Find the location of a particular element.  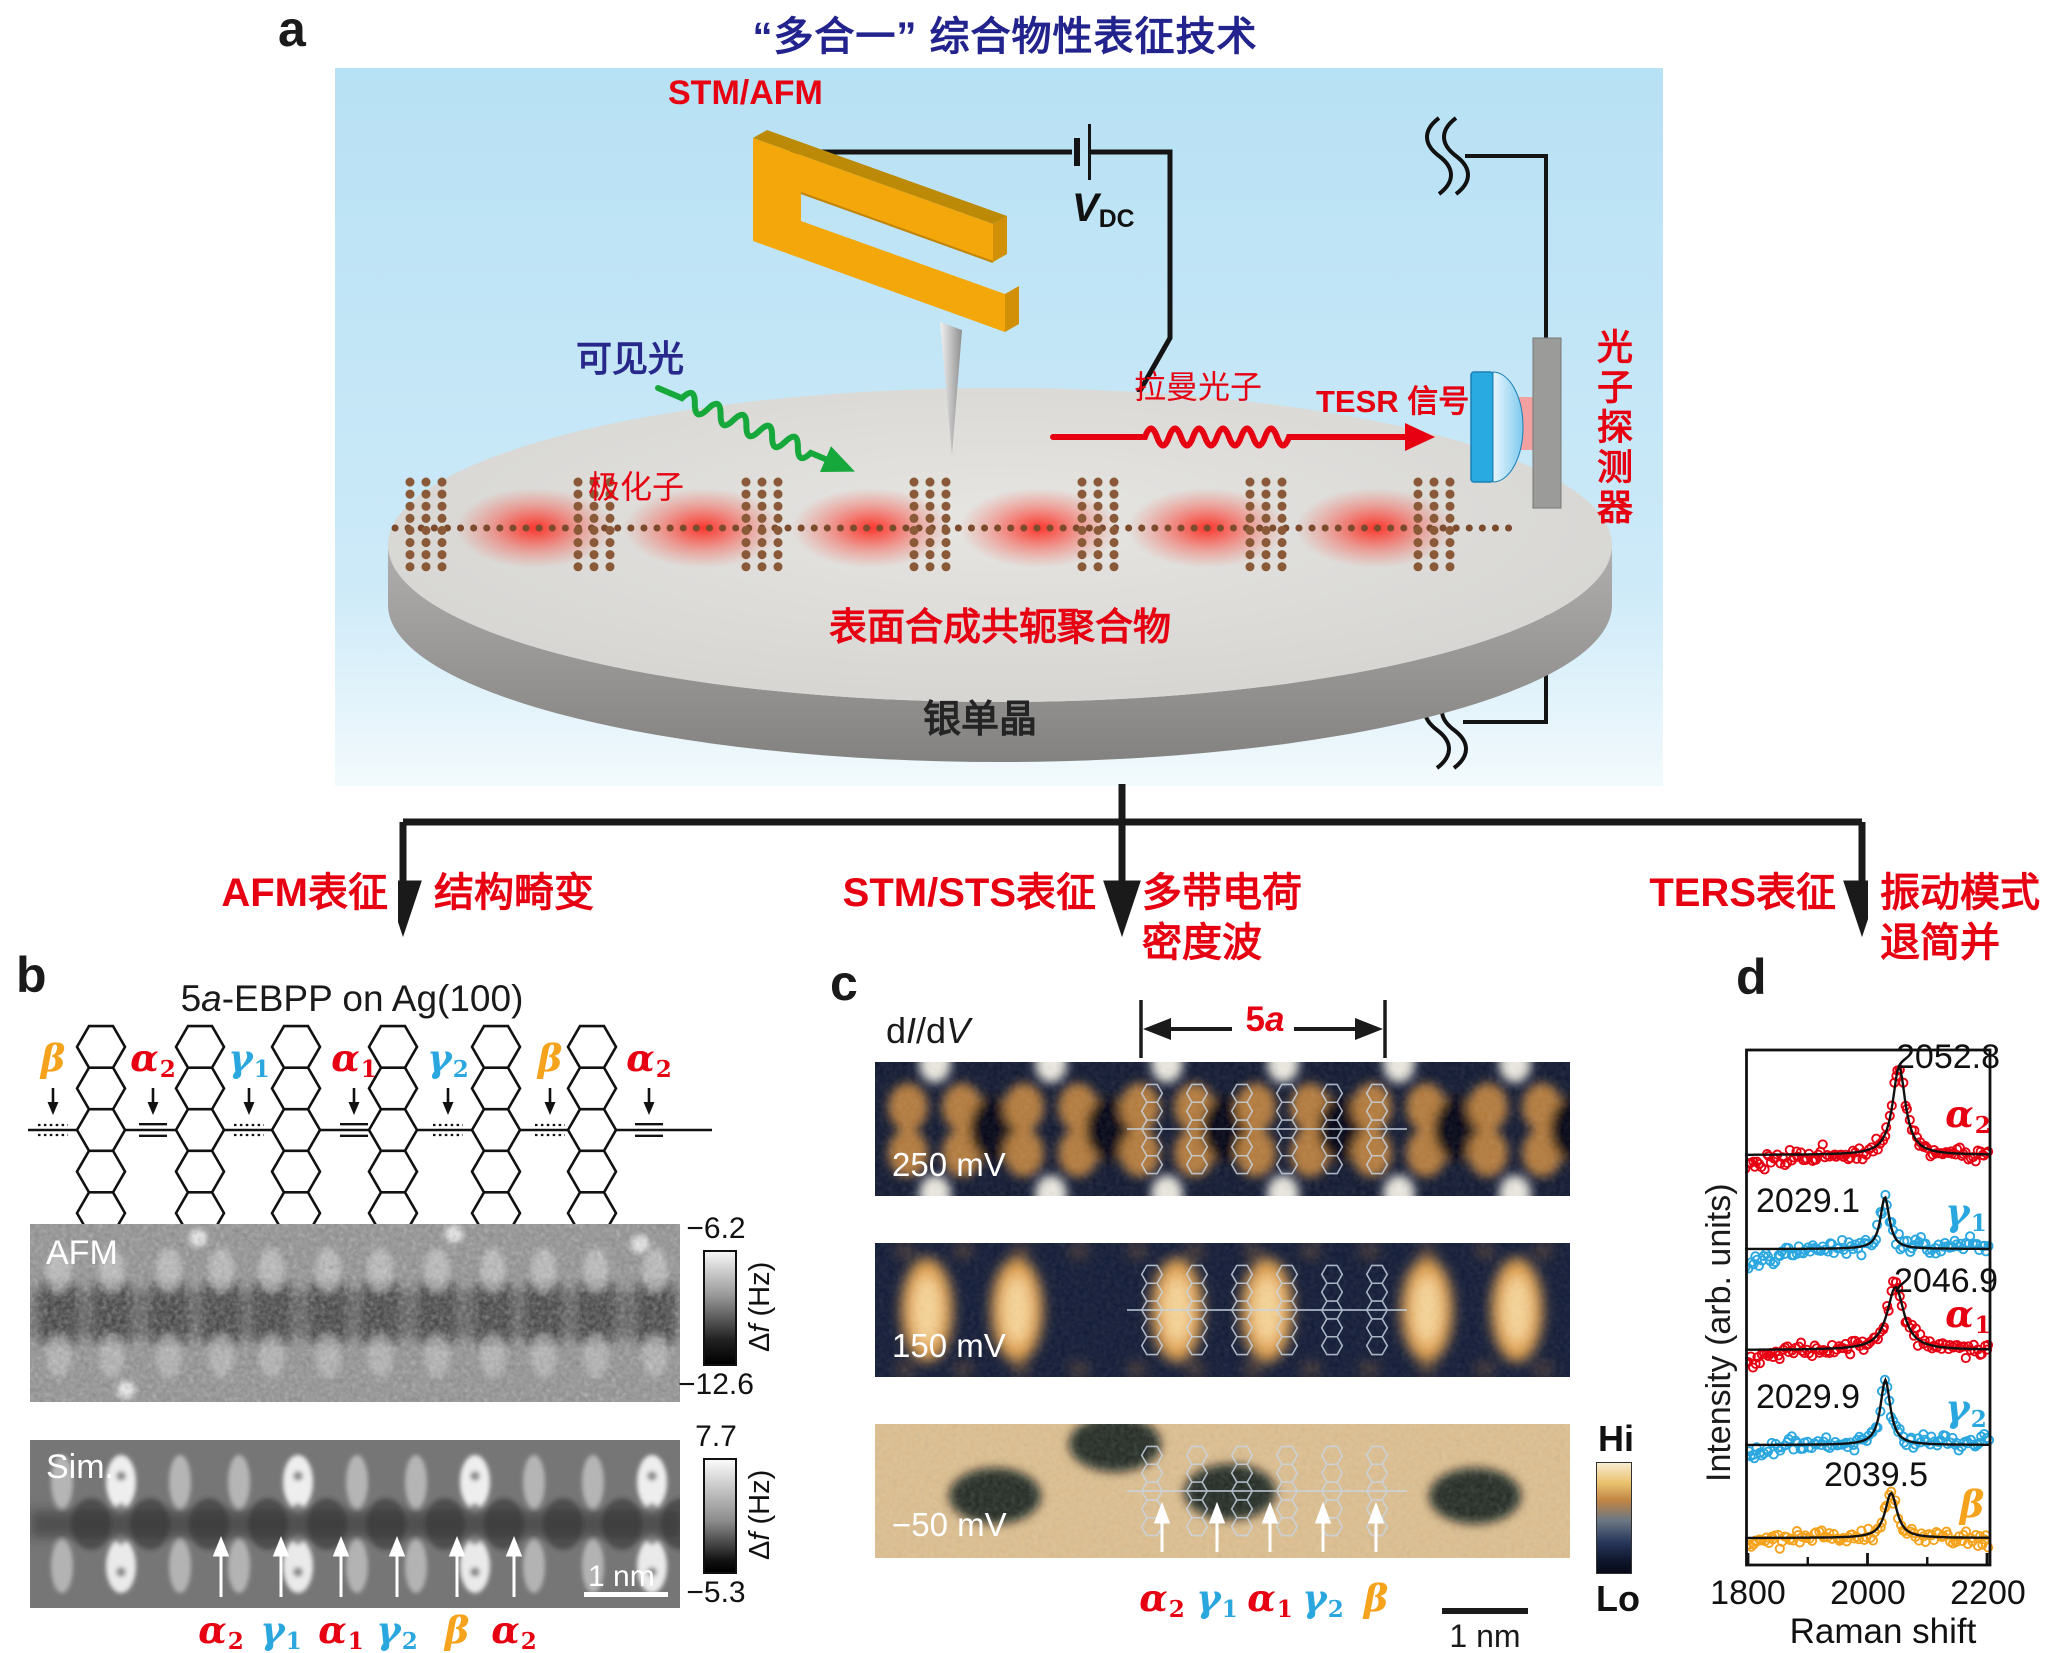

sim-colorbar is located at coordinates (720, 1516).